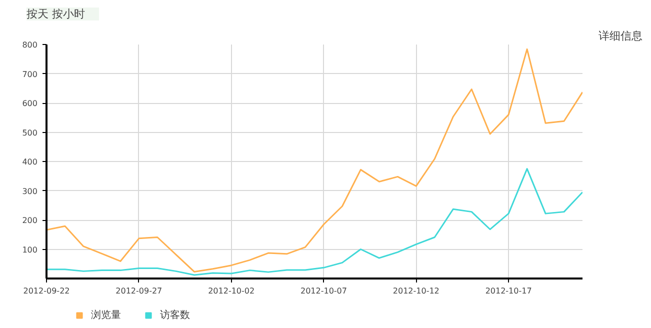 The width and height of the screenshot is (651, 328). I want to click on y-tick-label: 100, so click(30, 249).